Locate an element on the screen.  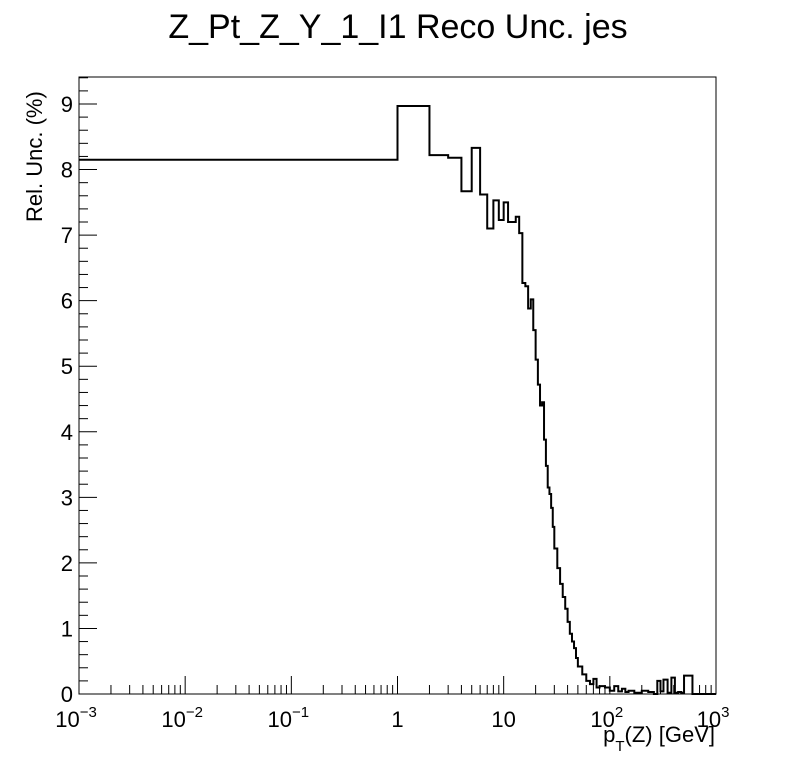
x-axis-title: pT(Z) [GeV] is located at coordinates (659, 738).